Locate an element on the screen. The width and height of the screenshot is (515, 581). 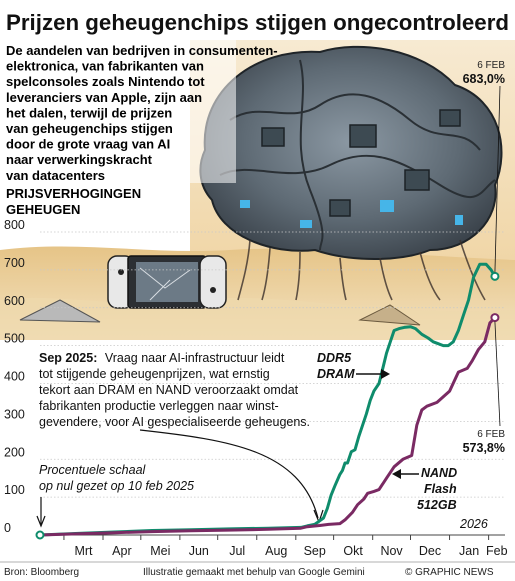
x-tick-label: Jan is located at coordinates (469, 551).